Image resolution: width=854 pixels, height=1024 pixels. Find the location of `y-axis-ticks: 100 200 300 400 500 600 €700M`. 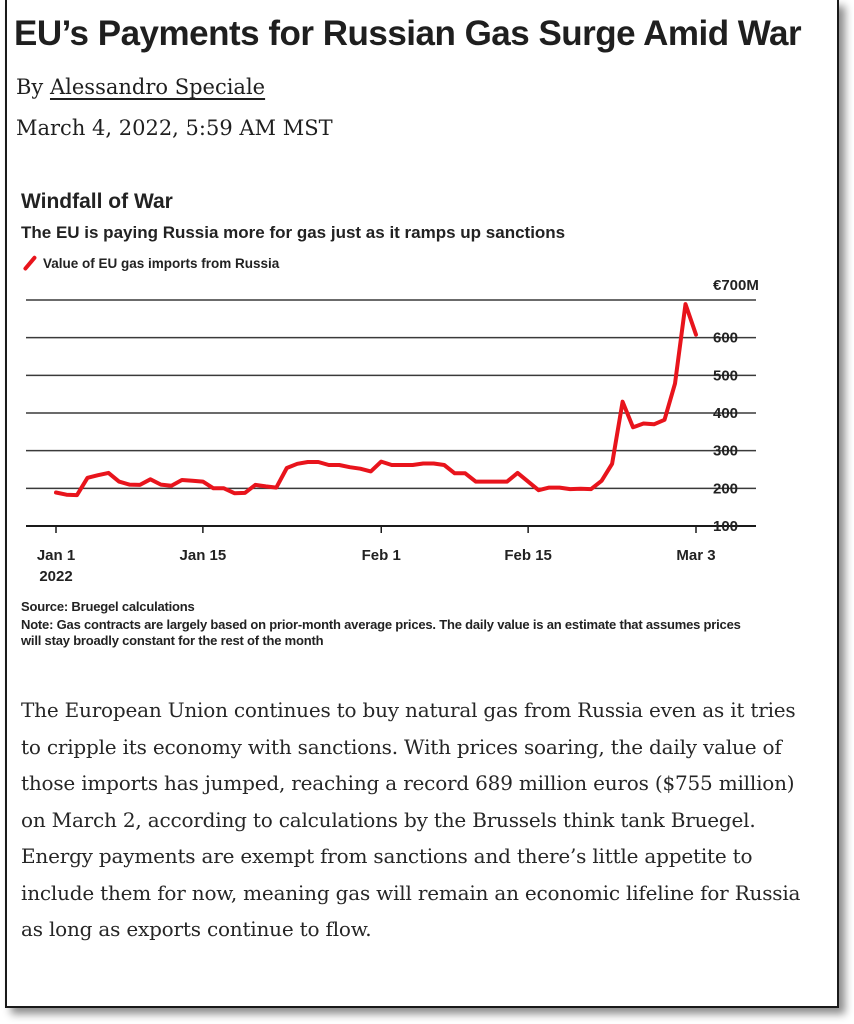

y-axis-ticks: 100 200 300 400 500 600 €700M is located at coordinates (736, 406).